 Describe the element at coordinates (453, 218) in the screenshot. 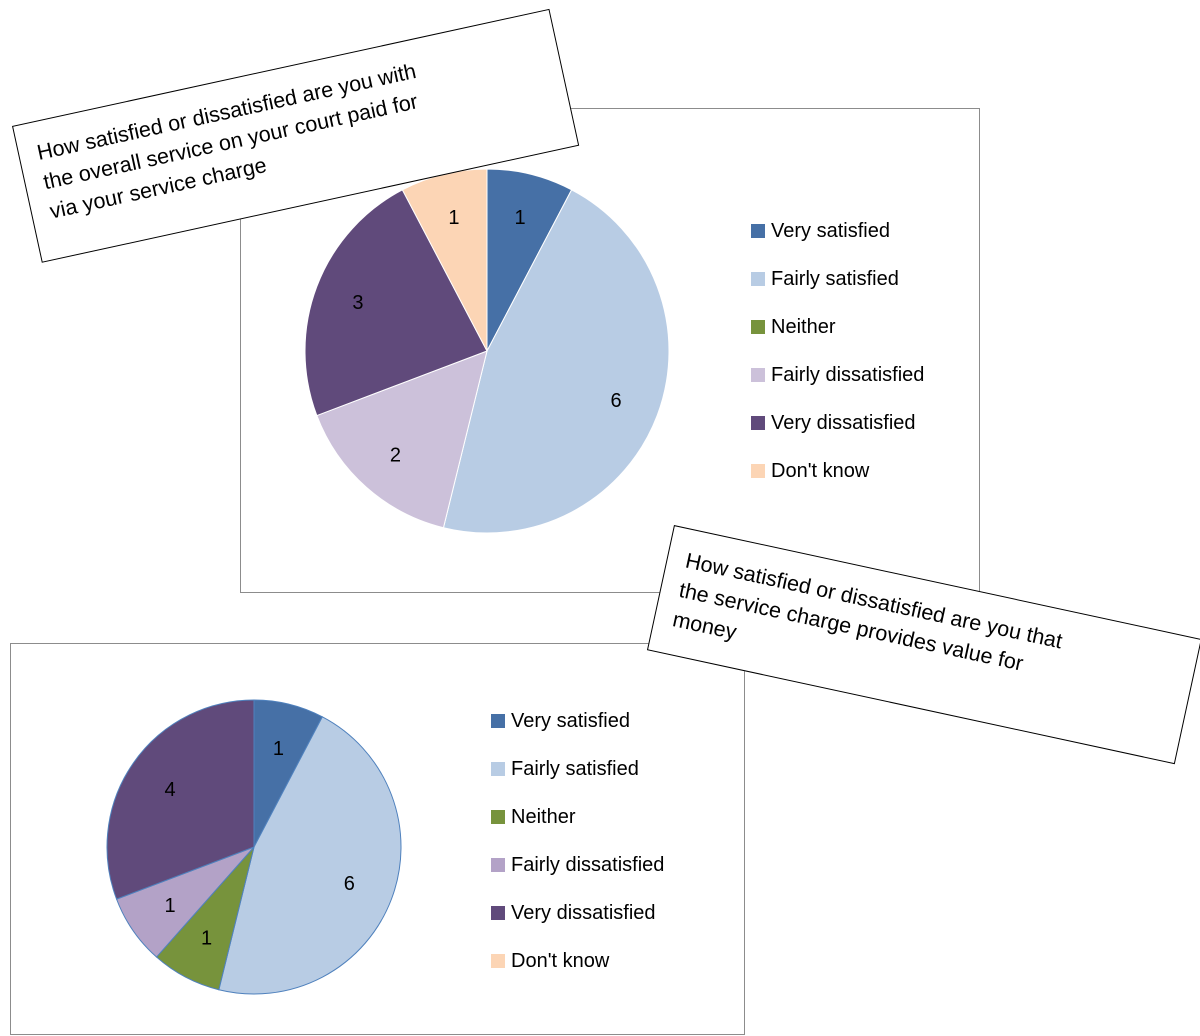

I see `data-label-don-t-know: 1` at that location.